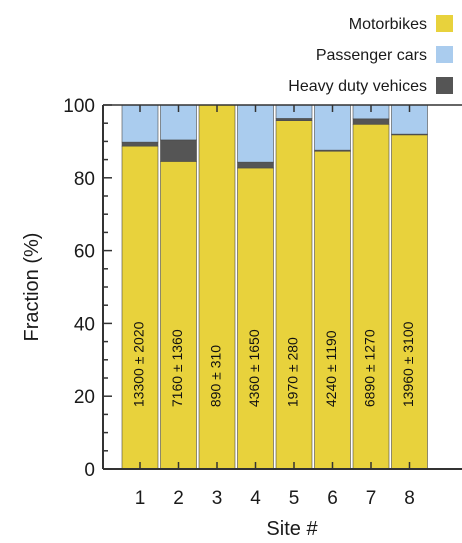 The image size is (462, 543). I want to click on legend-label: Heavy duty vehices, so click(357, 86).